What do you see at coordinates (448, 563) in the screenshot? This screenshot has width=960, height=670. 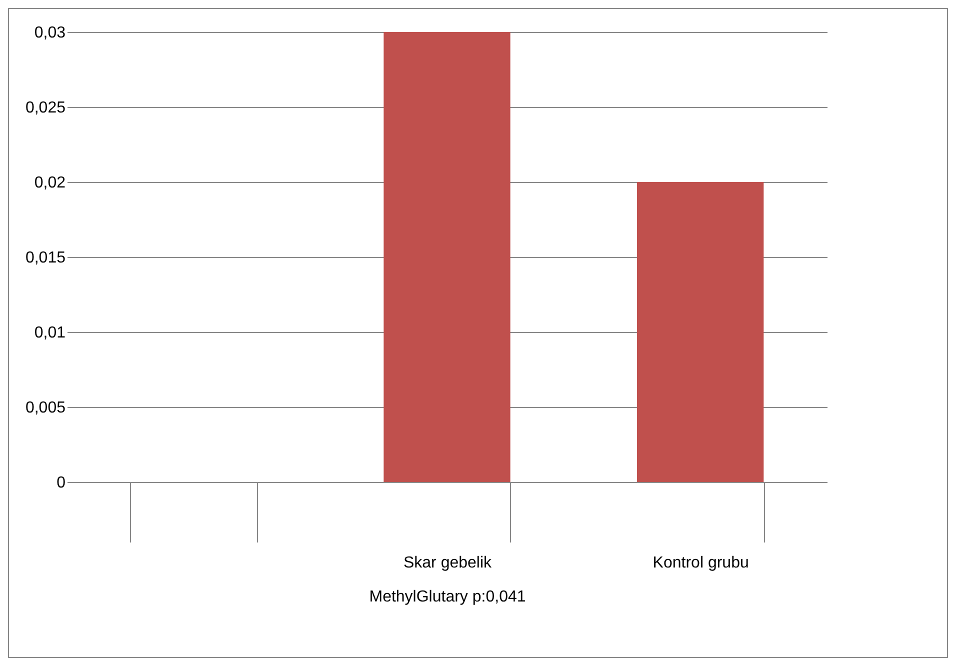 I see `x-tick-label: Skar gebelik` at bounding box center [448, 563].